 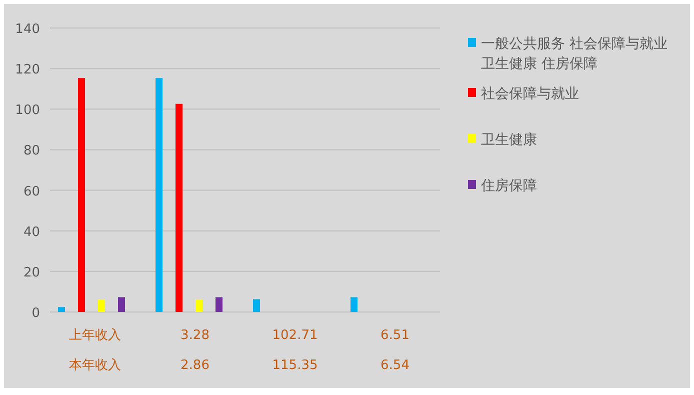 I want to click on text: 6.54, so click(x=395, y=365).